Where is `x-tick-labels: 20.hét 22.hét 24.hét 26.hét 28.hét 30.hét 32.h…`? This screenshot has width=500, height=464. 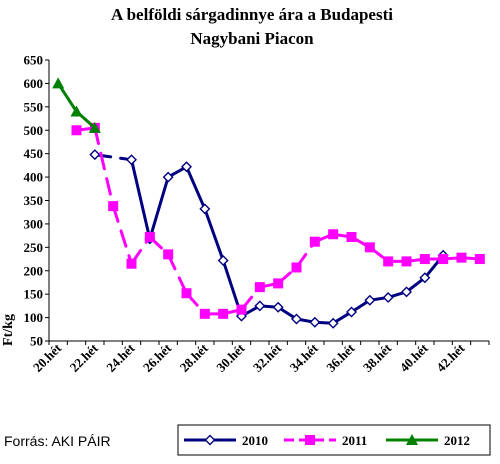 x-tick-labels: 20.hét 22.hét 24.hét 26.hét 28.hét 30.hét 32.h… is located at coordinates (249, 357).